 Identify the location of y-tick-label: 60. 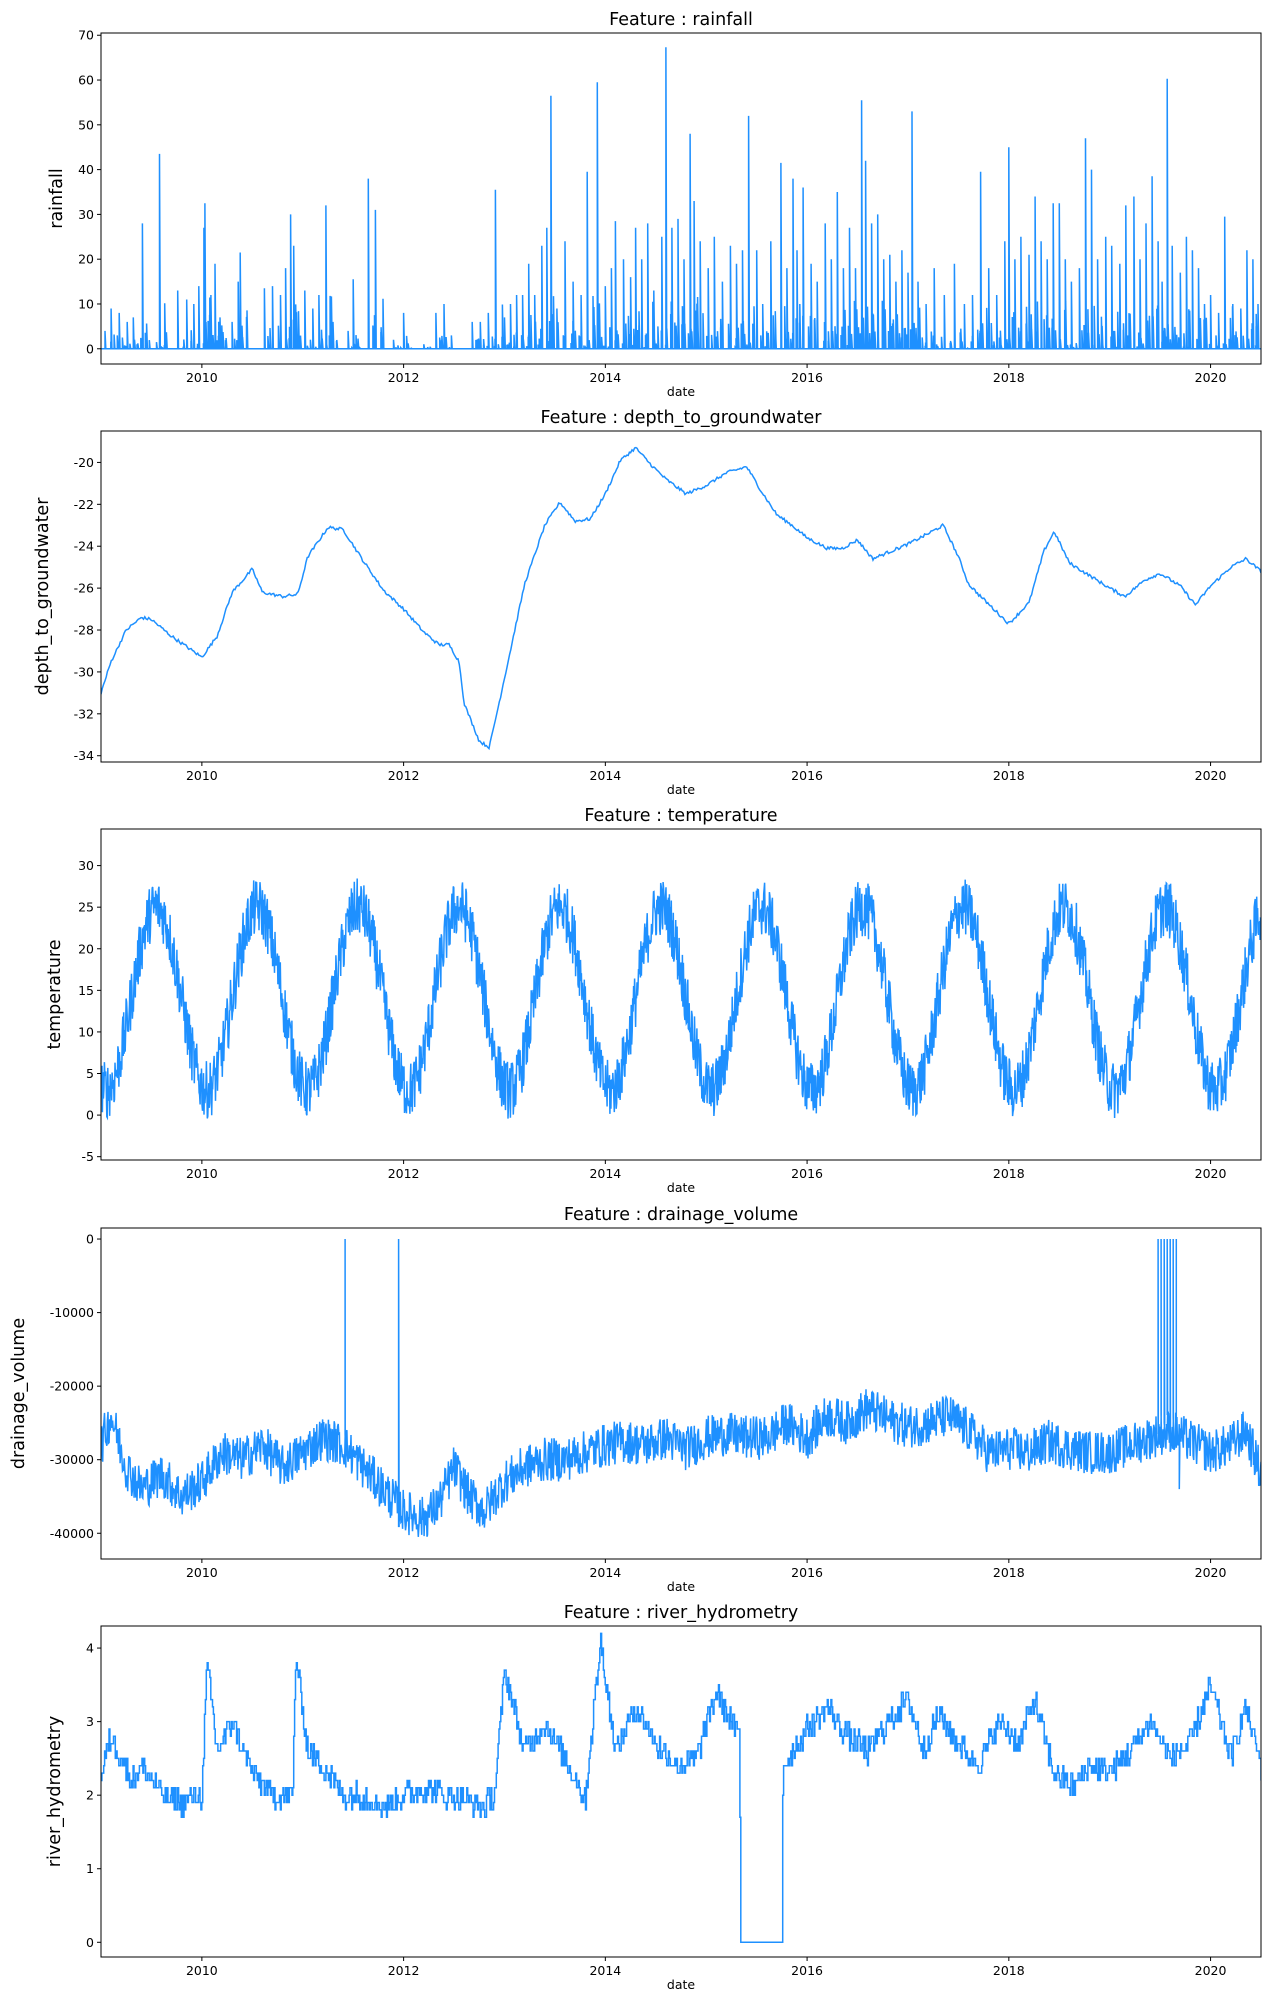
(86, 80).